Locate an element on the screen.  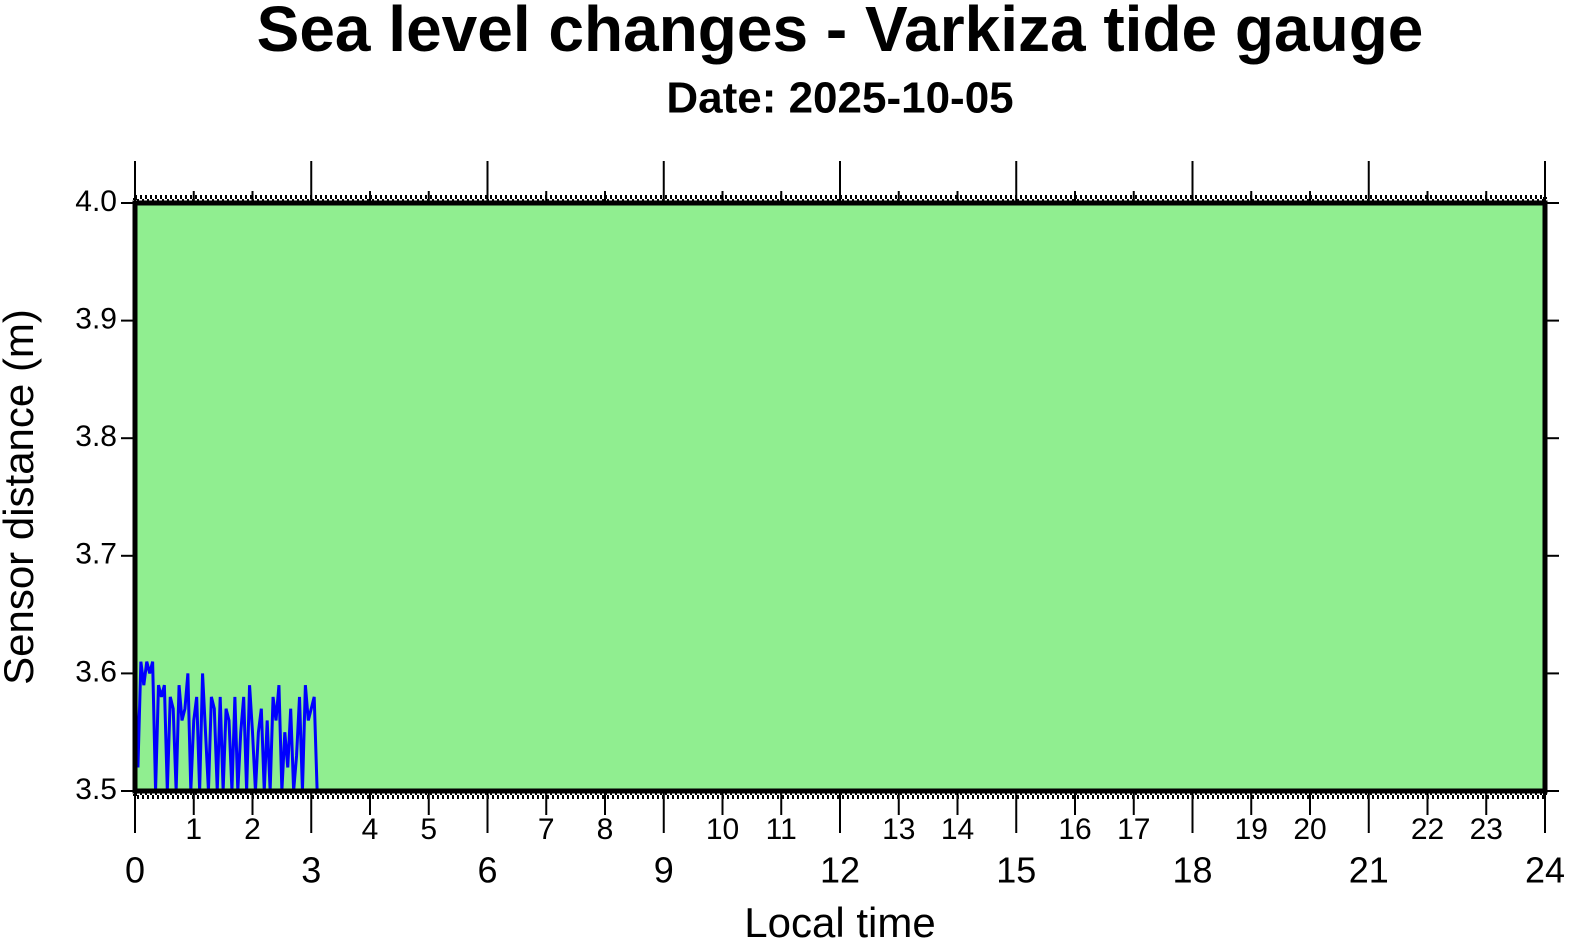
x-tick-label: 11 is located at coordinates (781, 829).